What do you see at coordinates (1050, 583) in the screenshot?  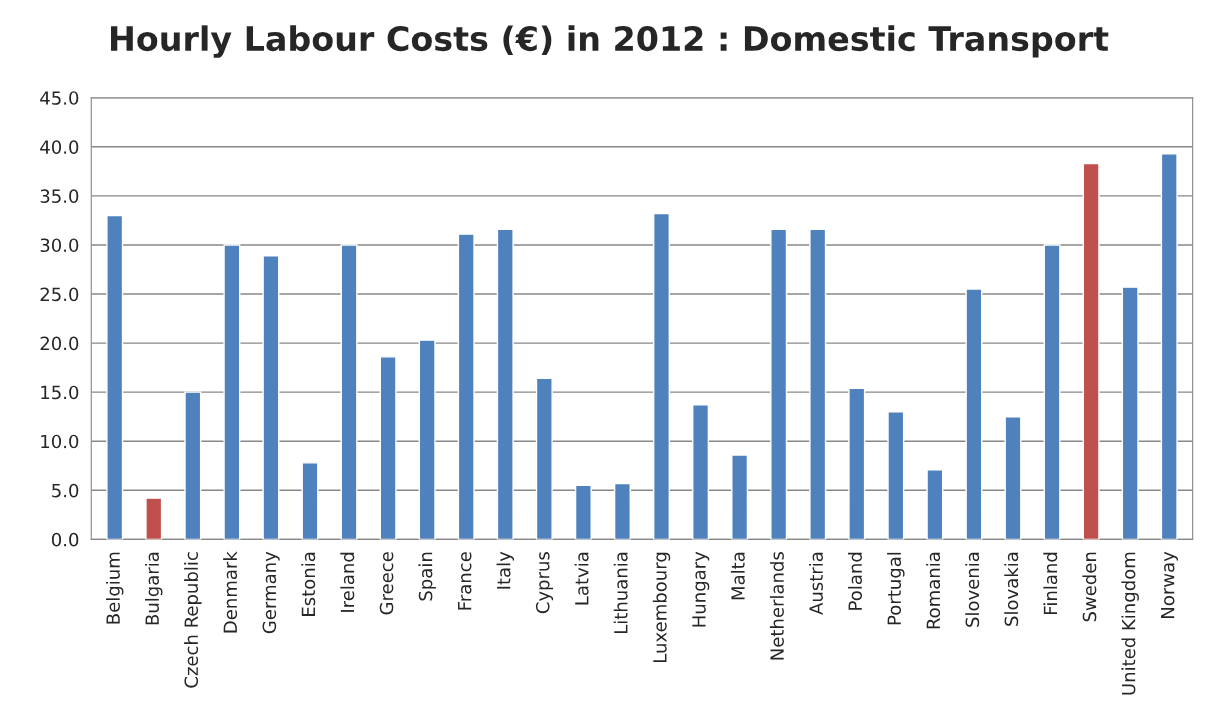 I see `x-tick-label: Finland` at bounding box center [1050, 583].